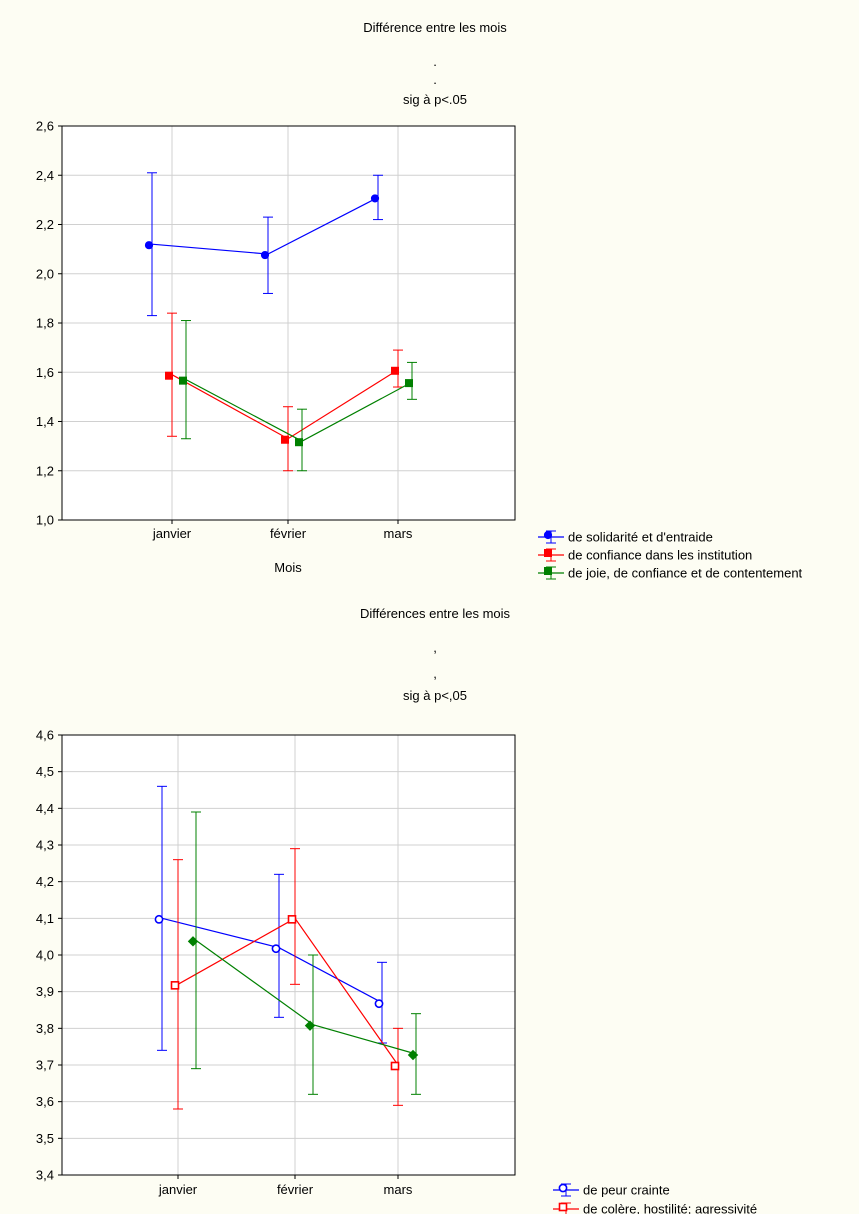 This screenshot has height=1214, width=859. I want to click on y-tick-label: 3,6, so click(45, 1101).